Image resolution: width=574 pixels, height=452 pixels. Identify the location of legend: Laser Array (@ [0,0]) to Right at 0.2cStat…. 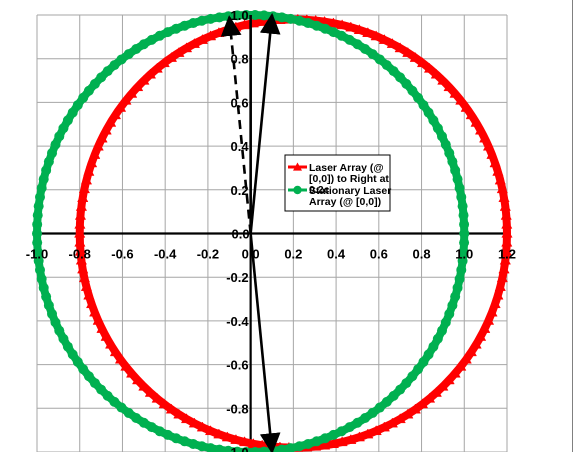
(337, 183).